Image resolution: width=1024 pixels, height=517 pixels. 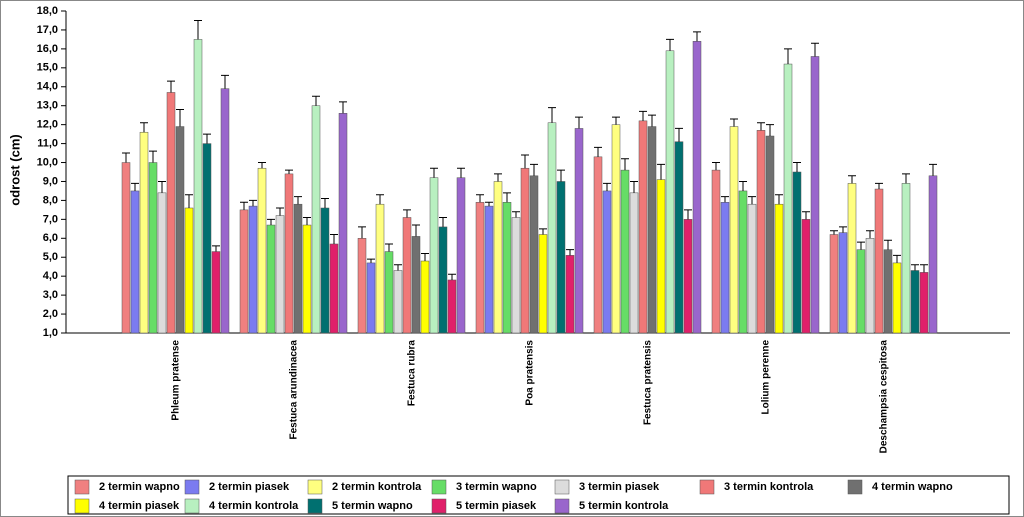 I want to click on y-tick-label: 16,0, so click(x=47, y=49).